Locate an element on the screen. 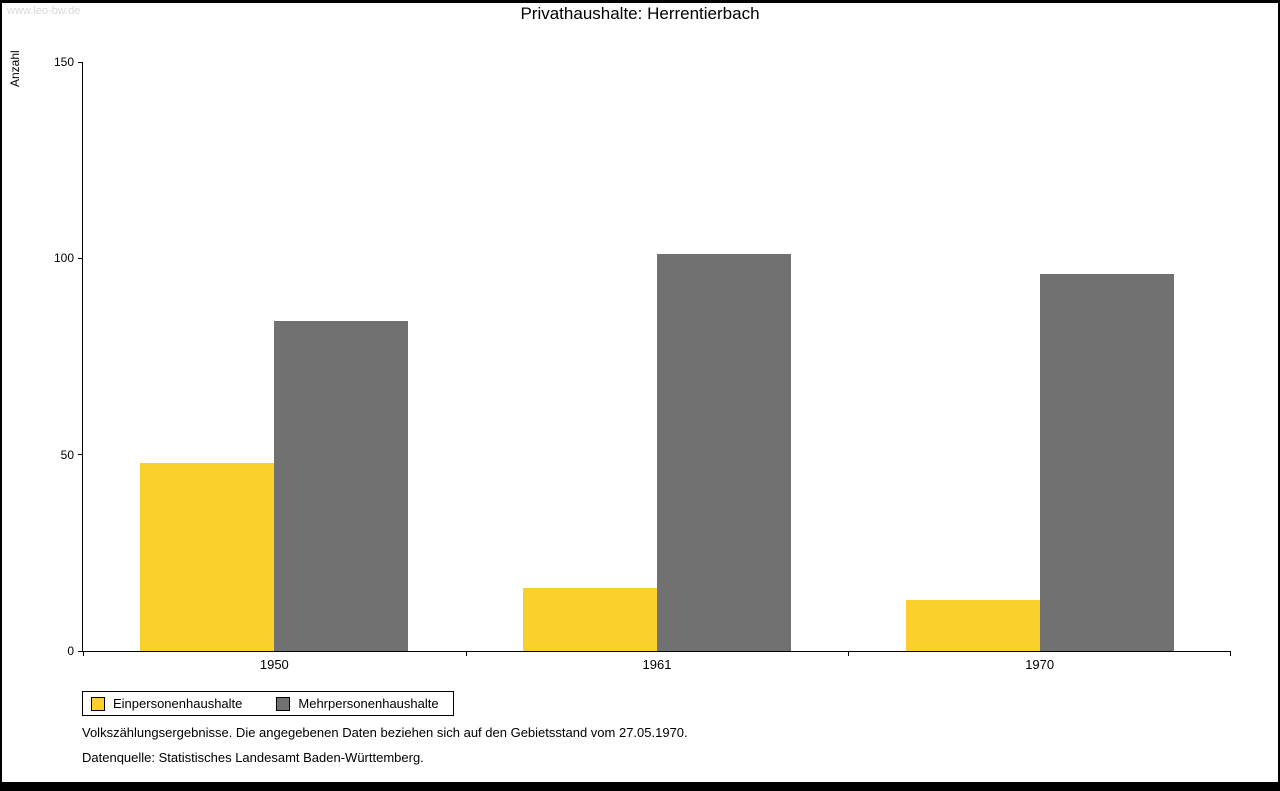  y-tick-label: 50 is located at coordinates (67, 454).